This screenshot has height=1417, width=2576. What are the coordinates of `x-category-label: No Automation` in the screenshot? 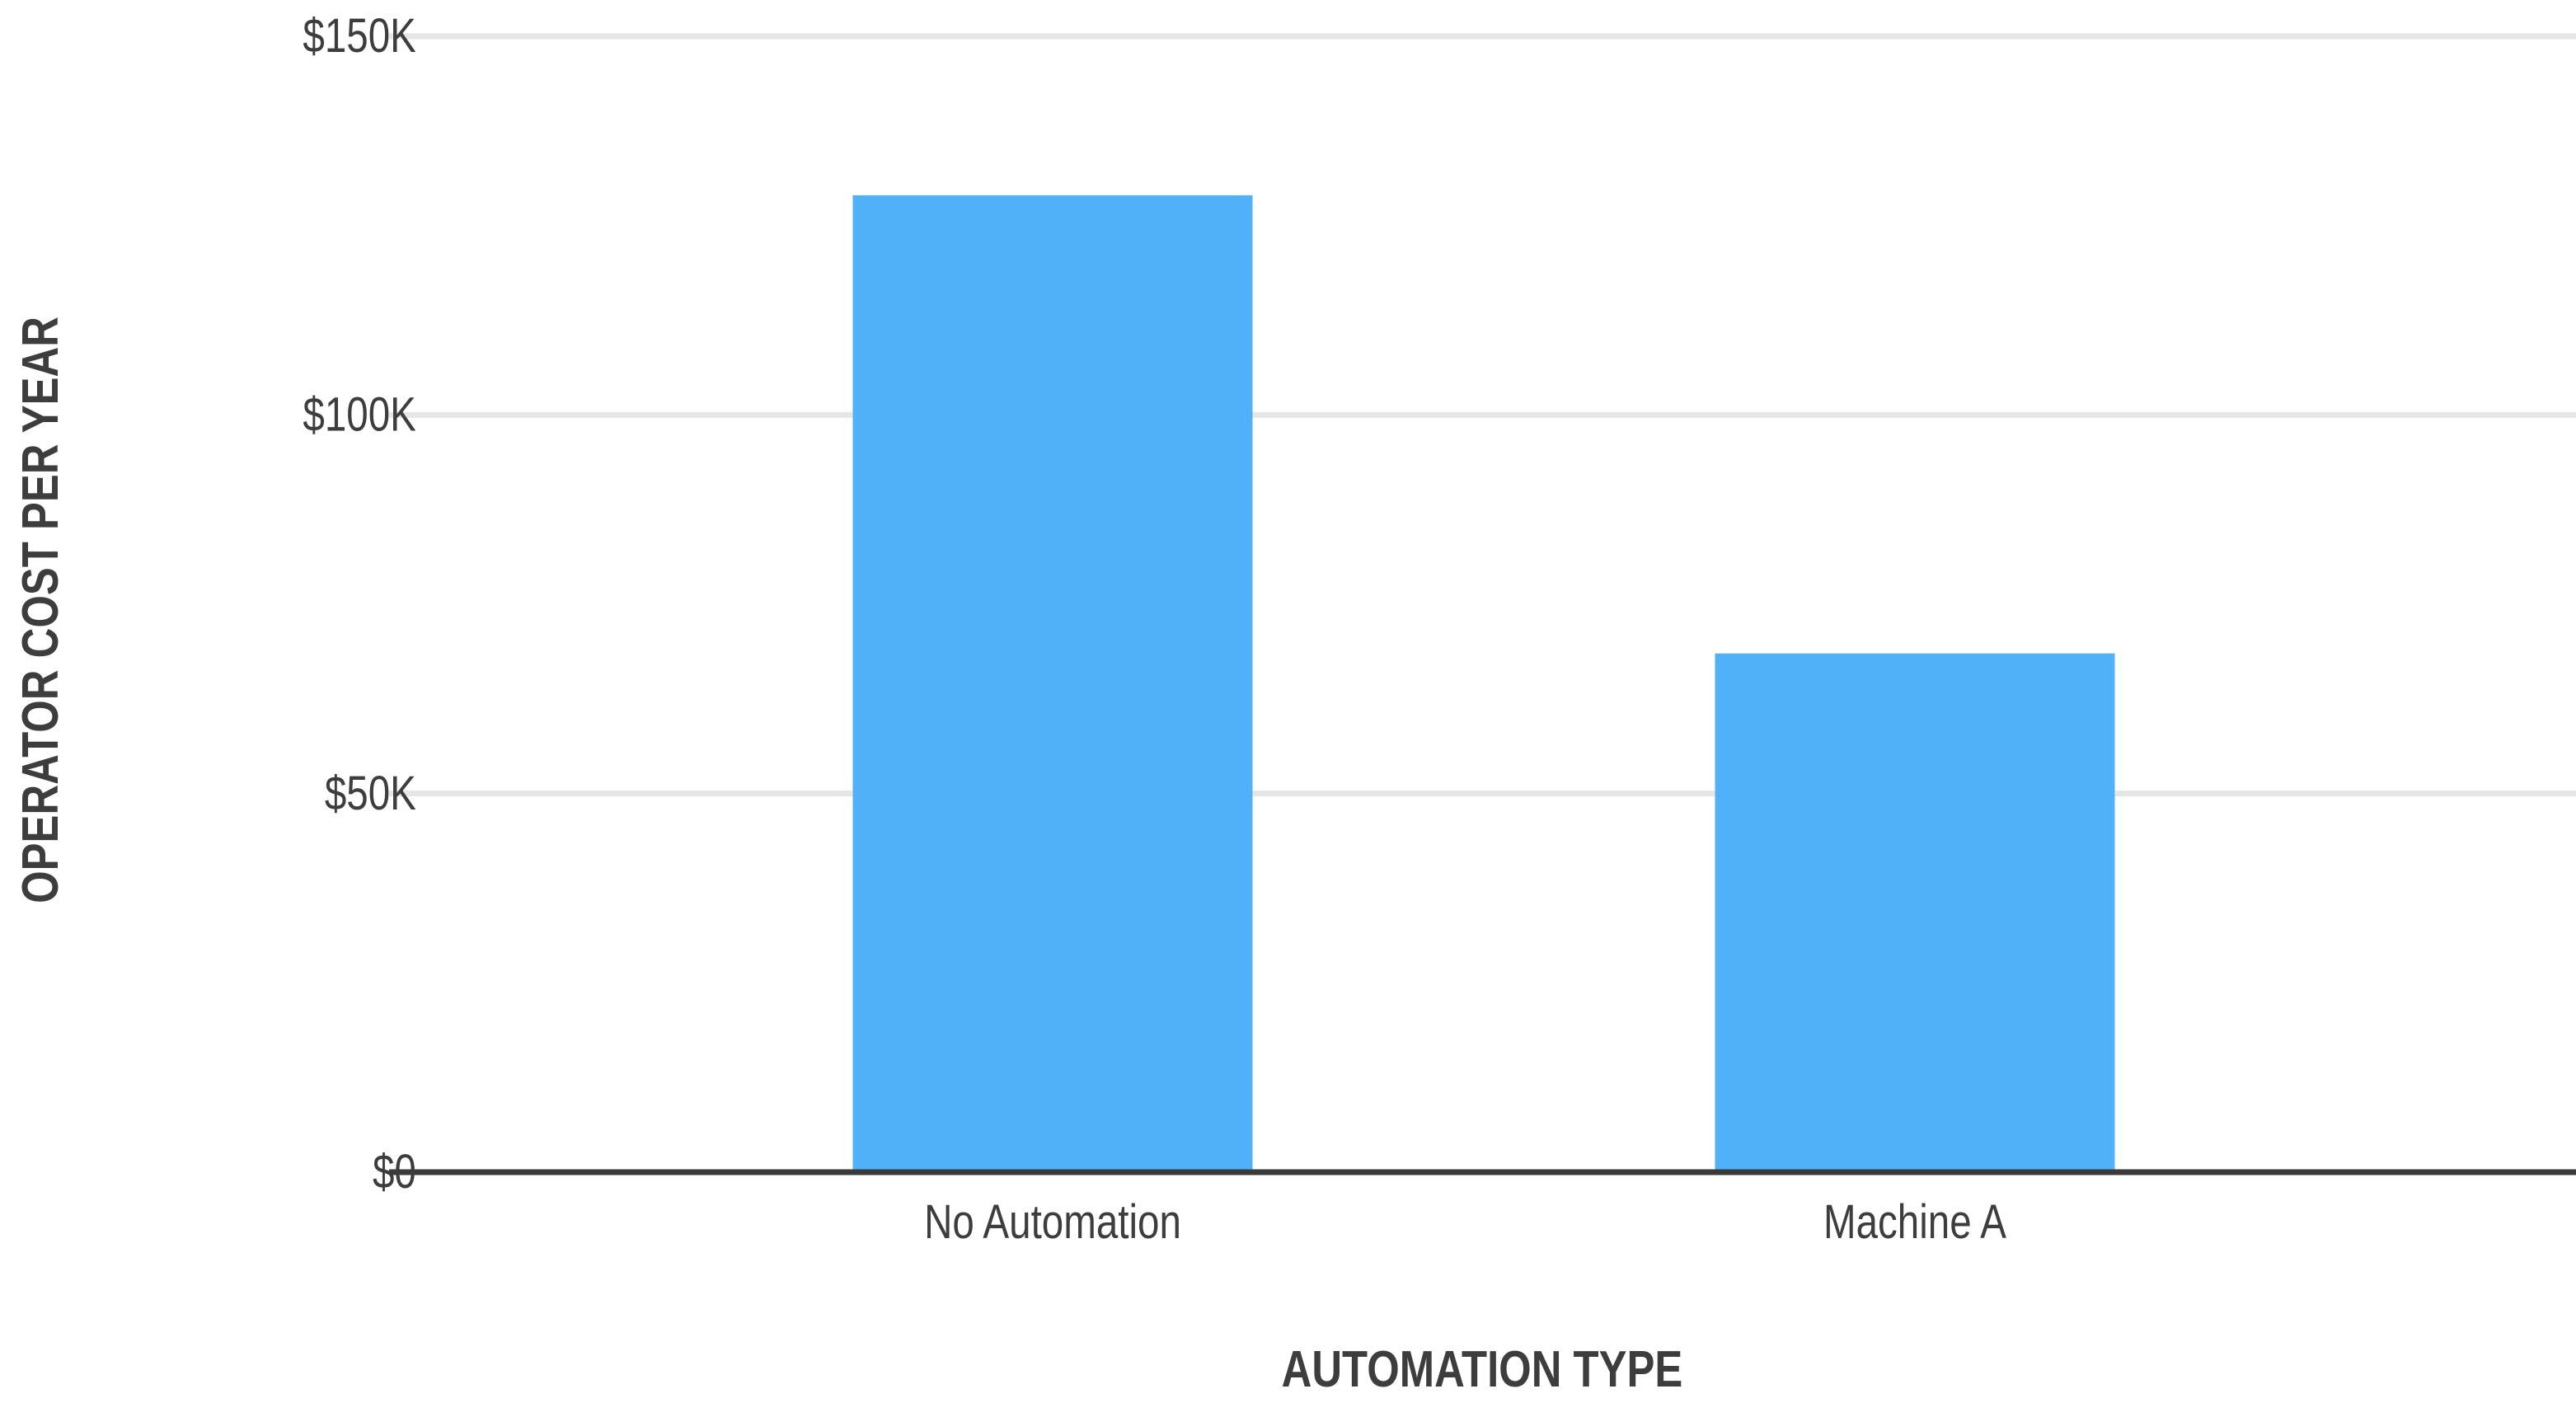 It's located at (1053, 1223).